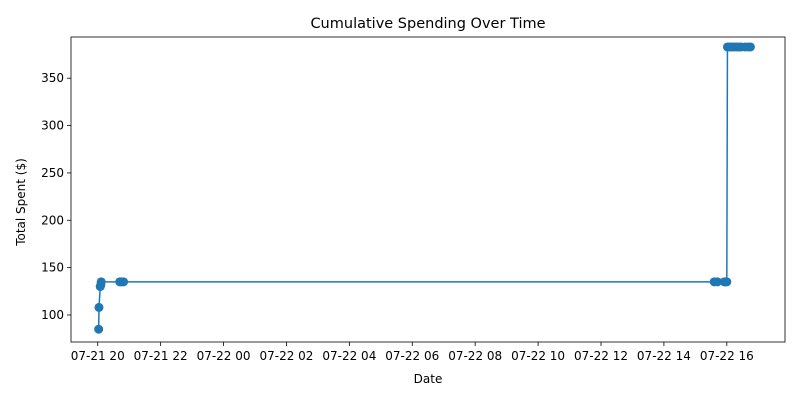 The height and width of the screenshot is (400, 800). Describe the element at coordinates (349, 356) in the screenshot. I see `x-tick-label: 07-22 04` at that location.